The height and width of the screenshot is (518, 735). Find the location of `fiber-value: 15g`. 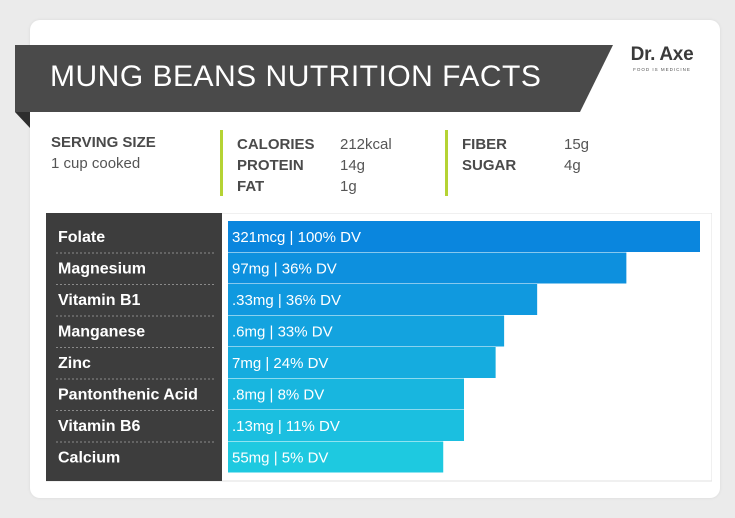

fiber-value: 15g is located at coordinates (577, 144).